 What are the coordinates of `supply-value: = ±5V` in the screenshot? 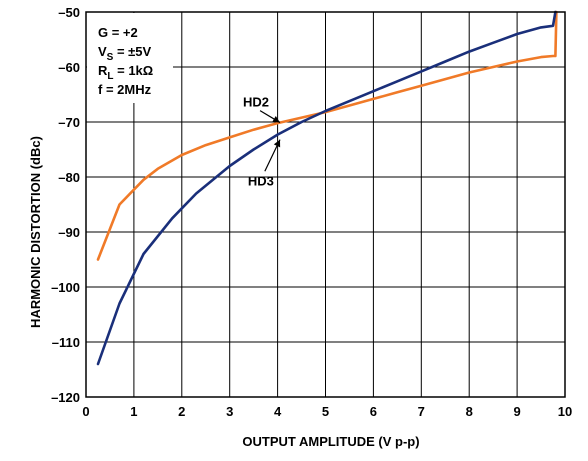 It's located at (132, 51).